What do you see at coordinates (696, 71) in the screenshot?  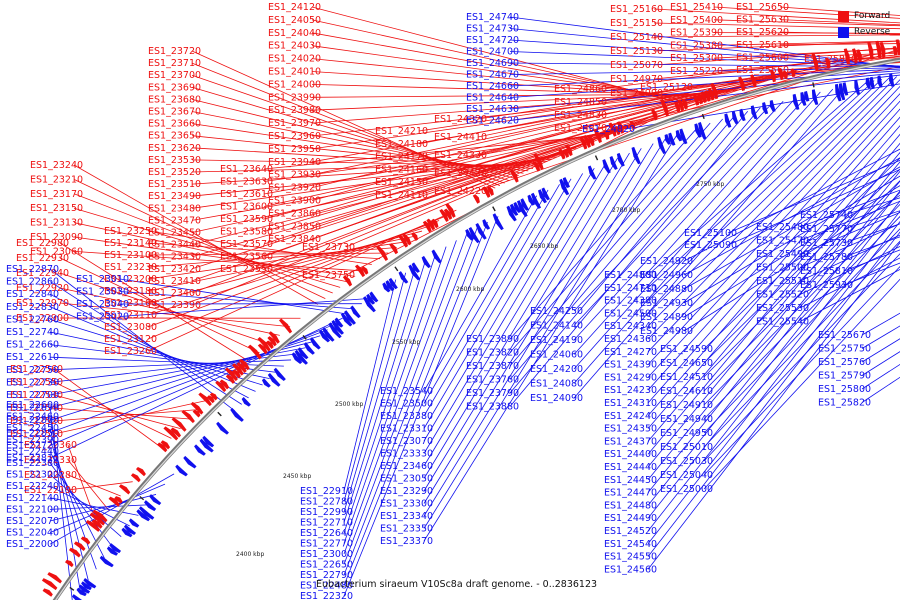 I see `forward-gene-label: ES1_25220` at bounding box center [696, 71].